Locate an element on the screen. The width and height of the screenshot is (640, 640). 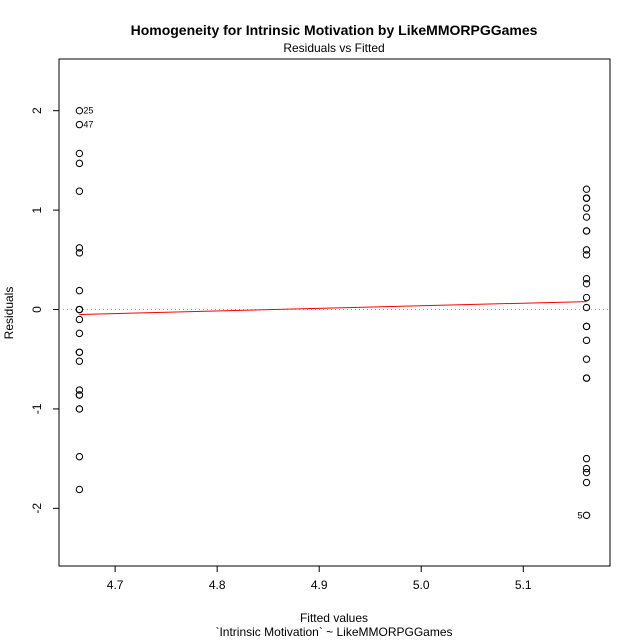
smooth-line-layer is located at coordinates (333, 308).